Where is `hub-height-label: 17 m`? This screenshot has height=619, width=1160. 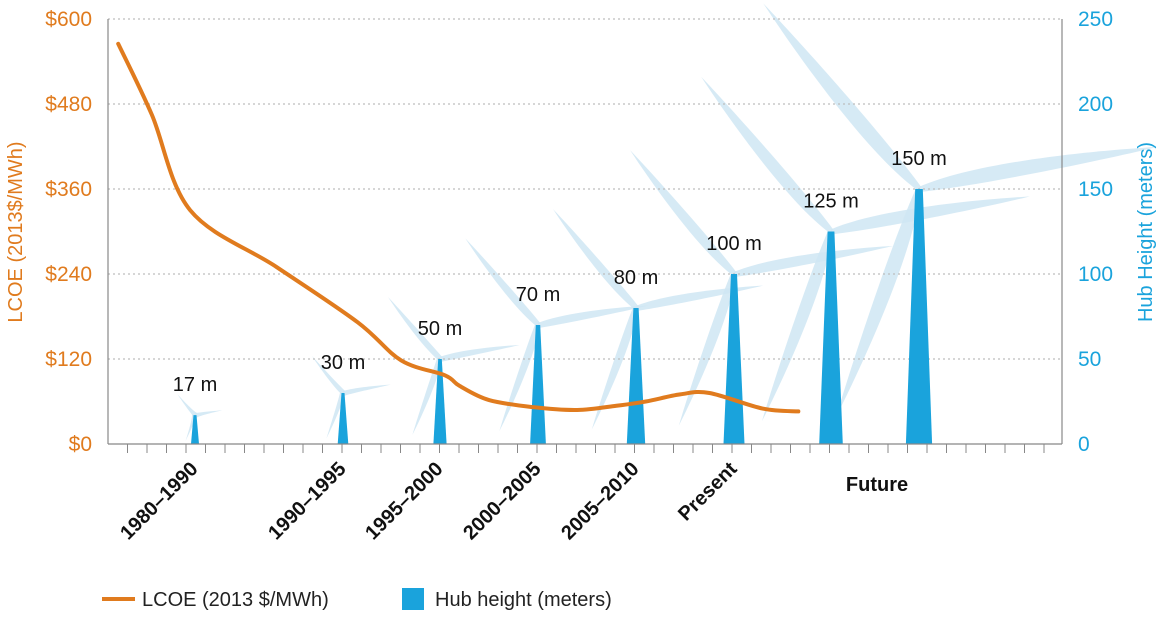
hub-height-label: 17 m is located at coordinates (195, 385).